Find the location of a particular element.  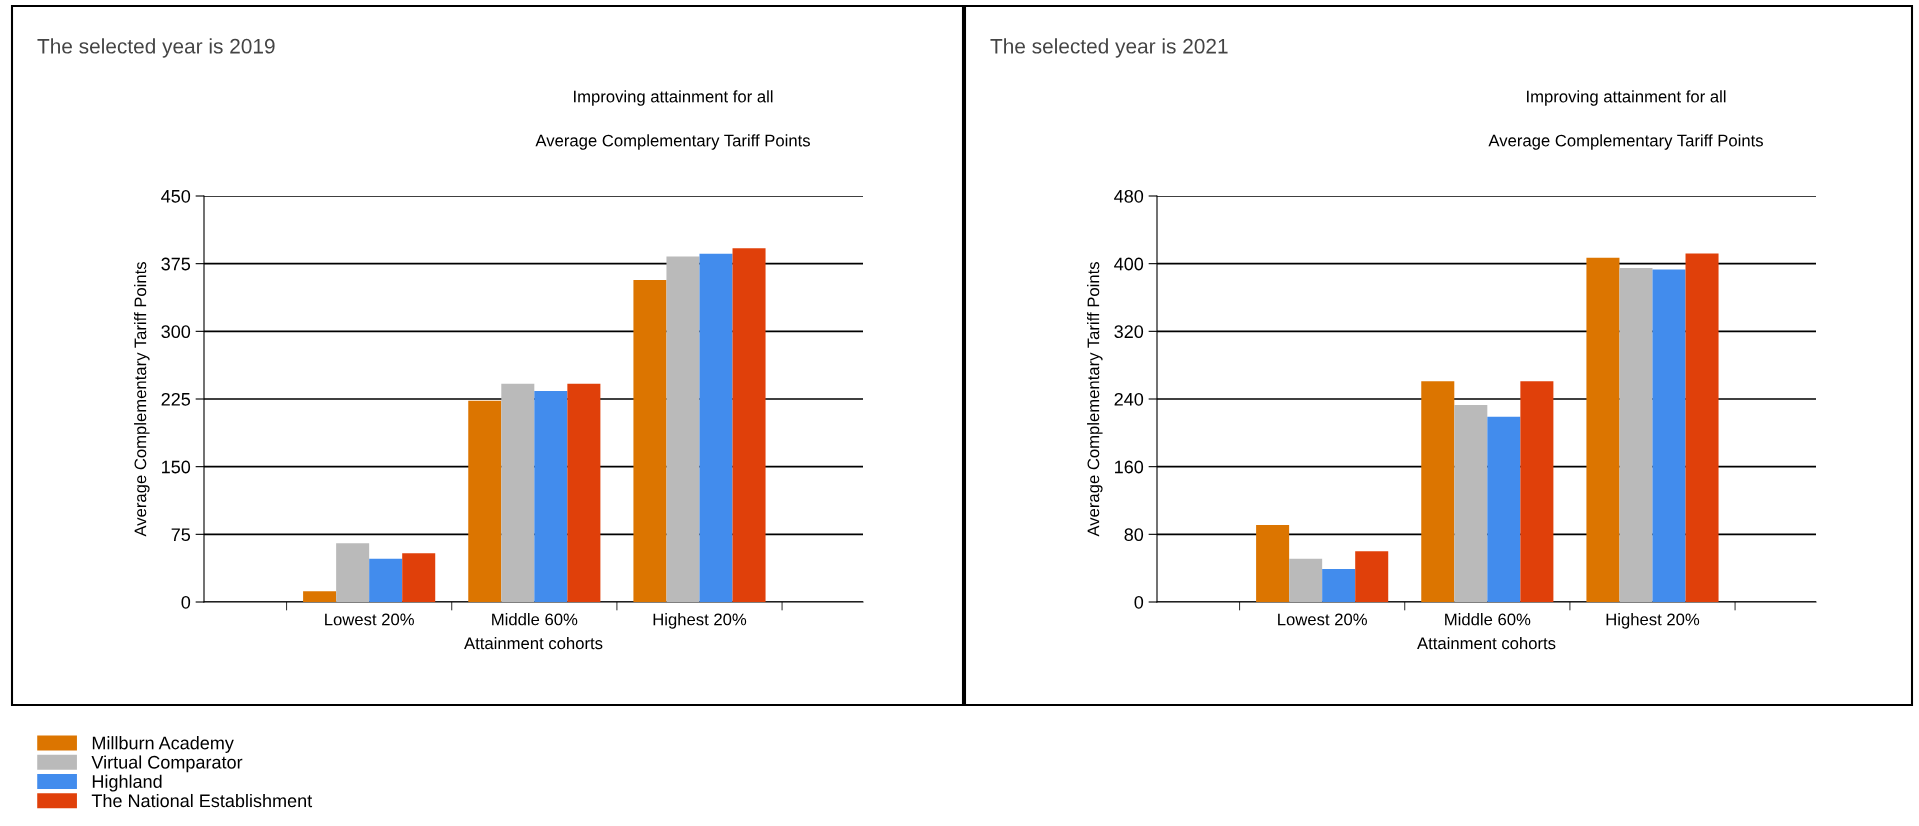

y-tick-label: 225 is located at coordinates (176, 399).